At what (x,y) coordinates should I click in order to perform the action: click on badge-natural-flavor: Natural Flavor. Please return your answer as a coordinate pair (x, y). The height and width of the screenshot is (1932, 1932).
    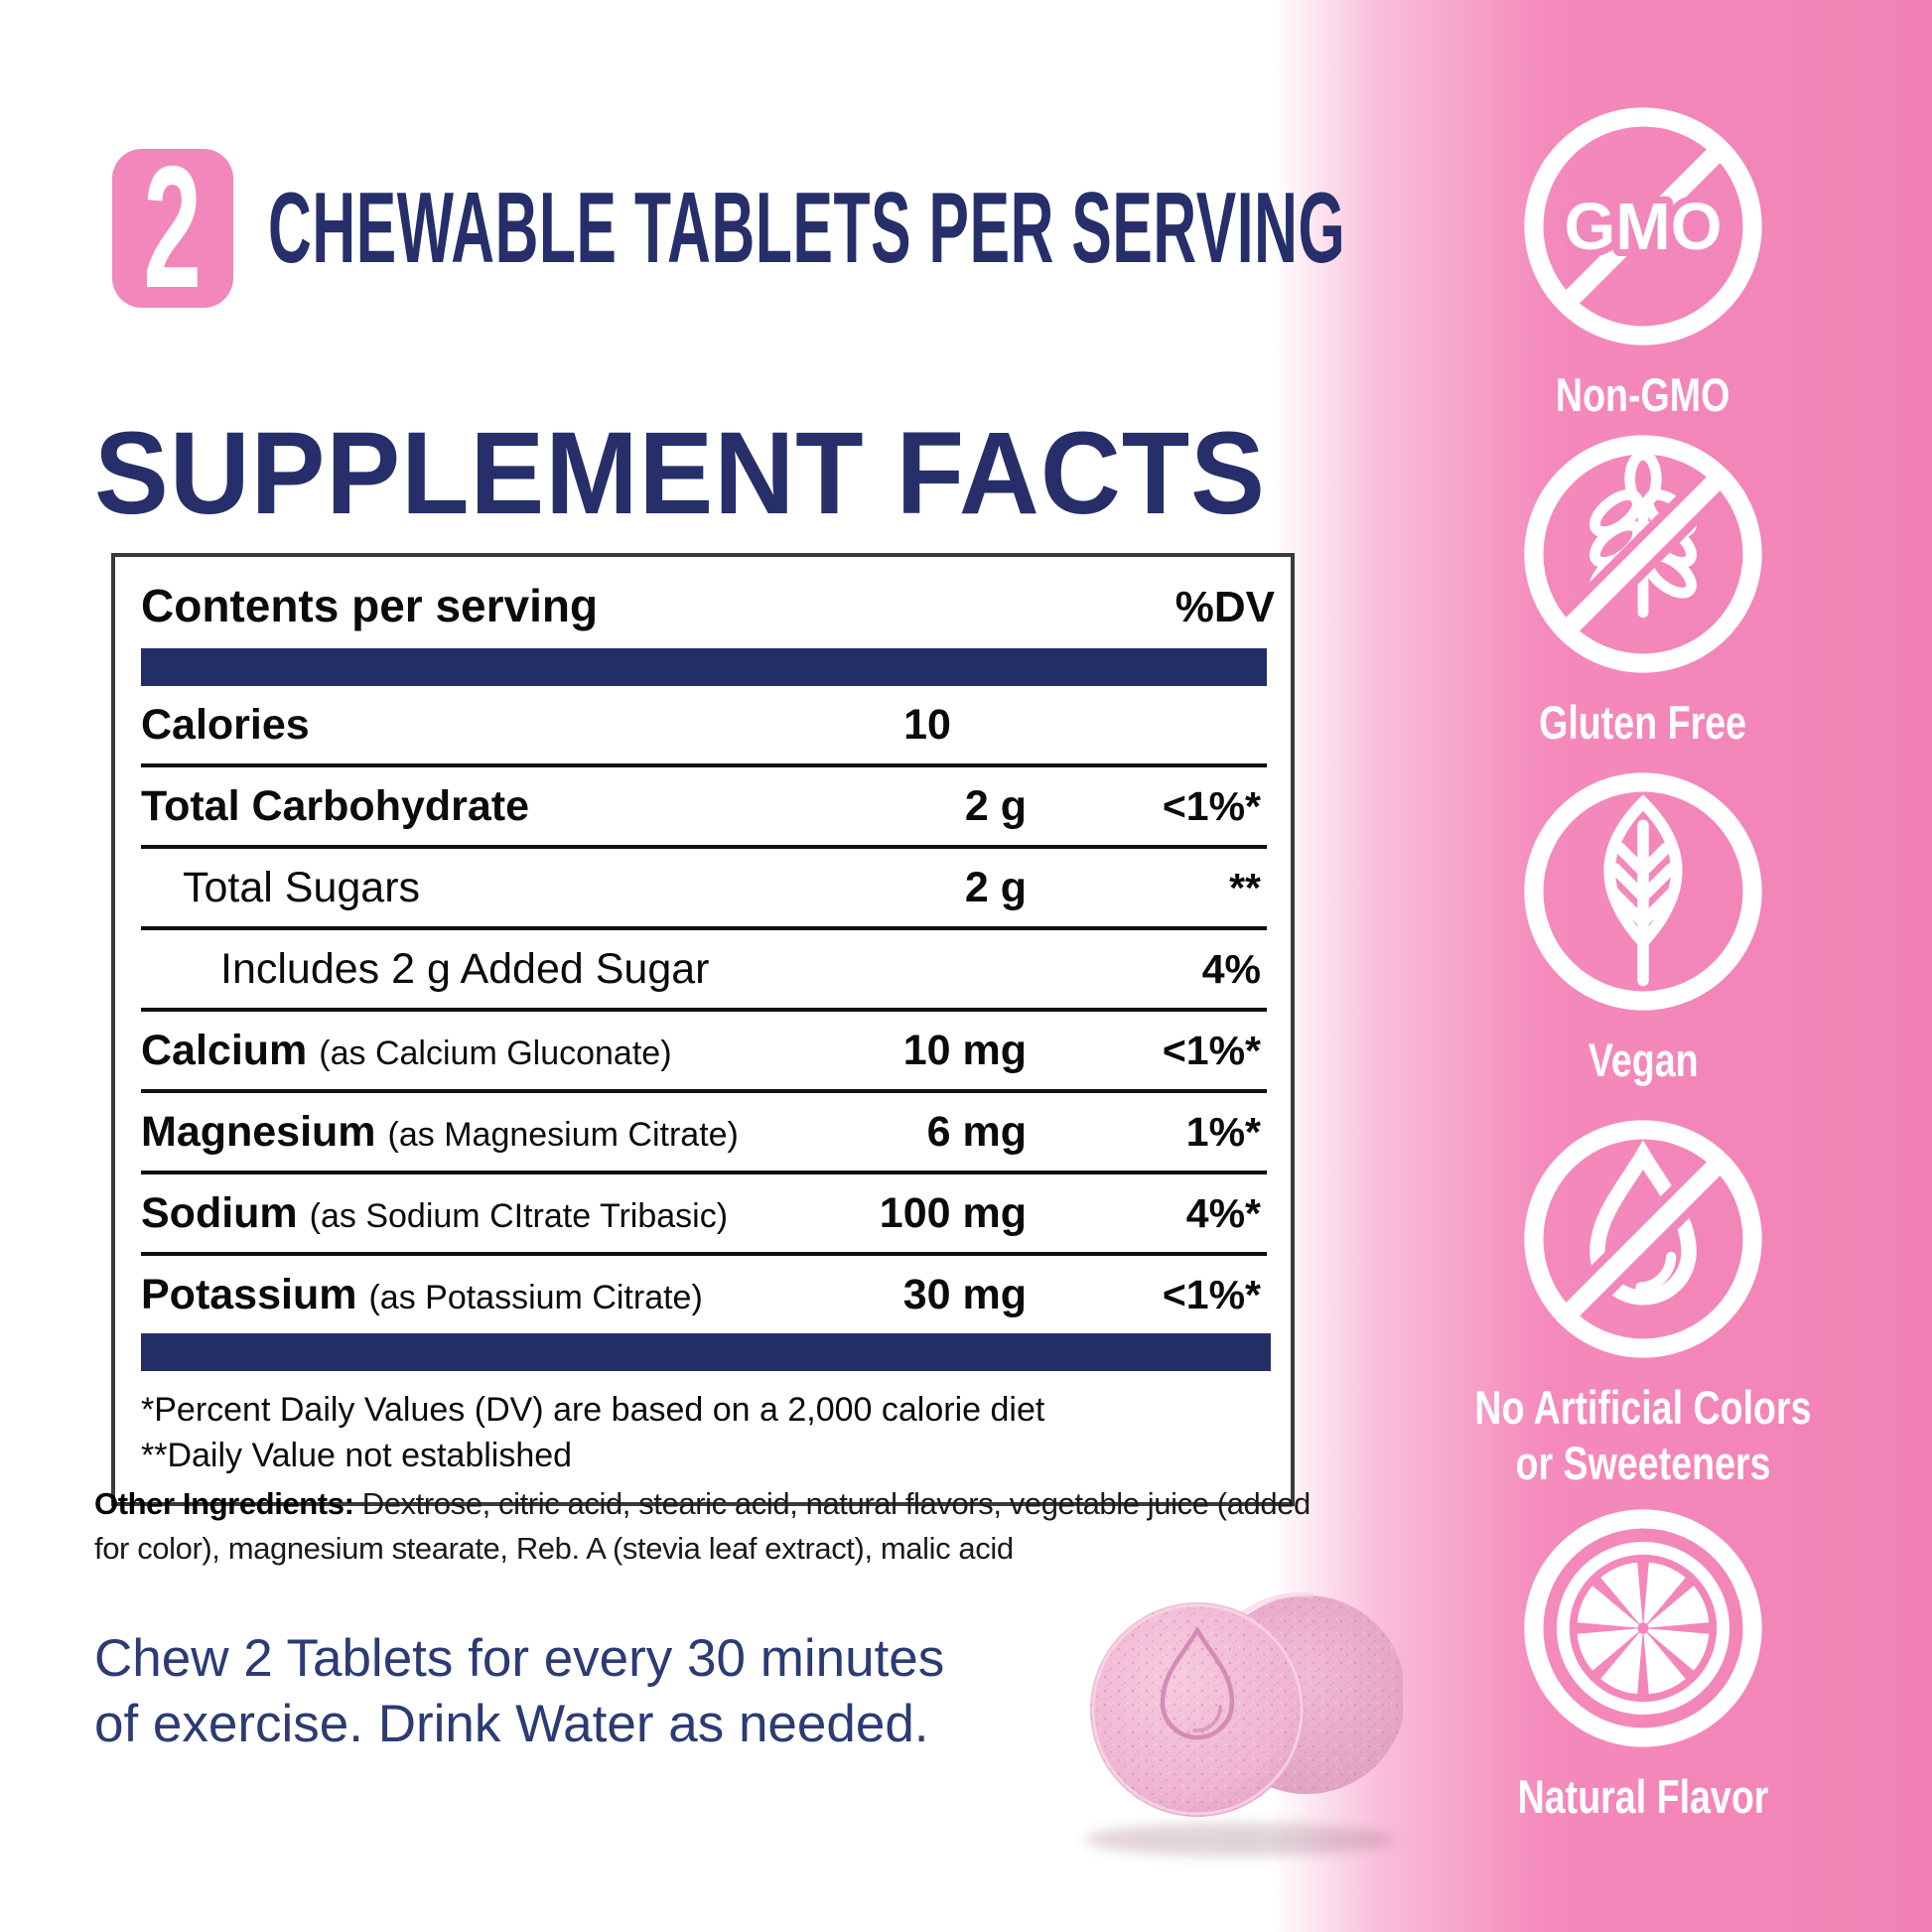
    Looking at the image, I should click on (1643, 1663).